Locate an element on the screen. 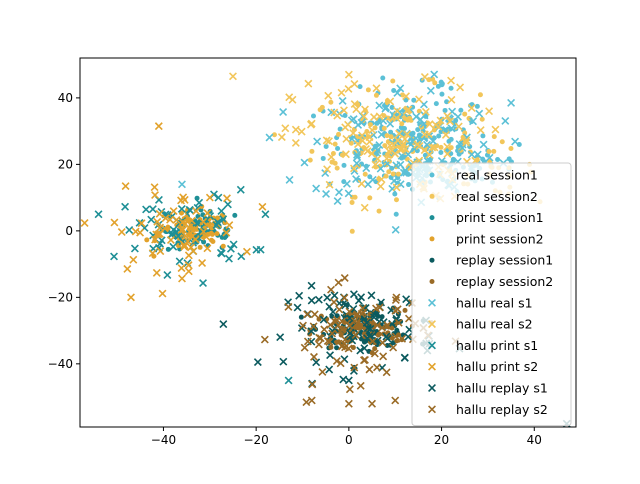 Image resolution: width=640 pixels, height=484 pixels. legend-label: hallu print s1 is located at coordinates (497, 345).